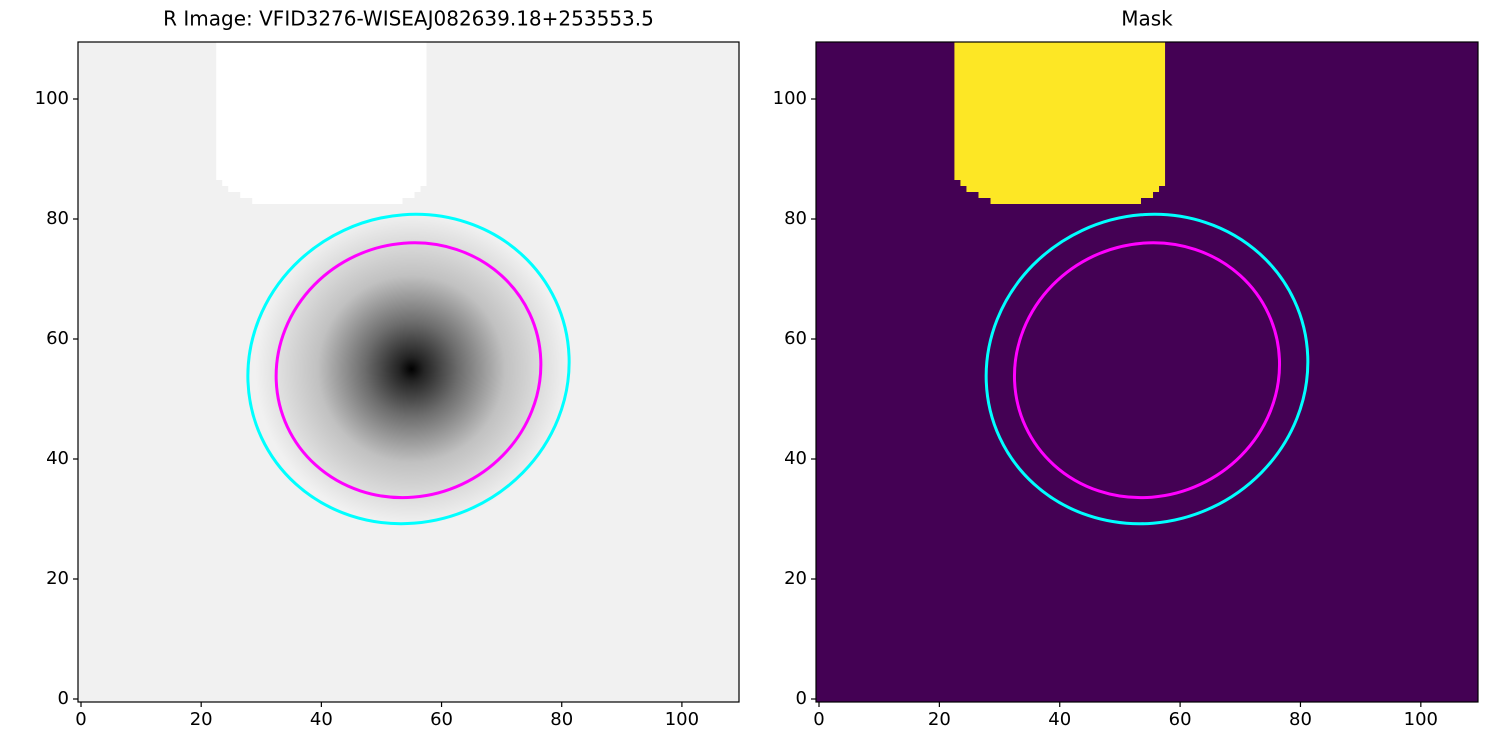 This screenshot has height=750, width=1500. Describe the element at coordinates (1147, 19) in the screenshot. I see `panel-title: Mask` at that location.